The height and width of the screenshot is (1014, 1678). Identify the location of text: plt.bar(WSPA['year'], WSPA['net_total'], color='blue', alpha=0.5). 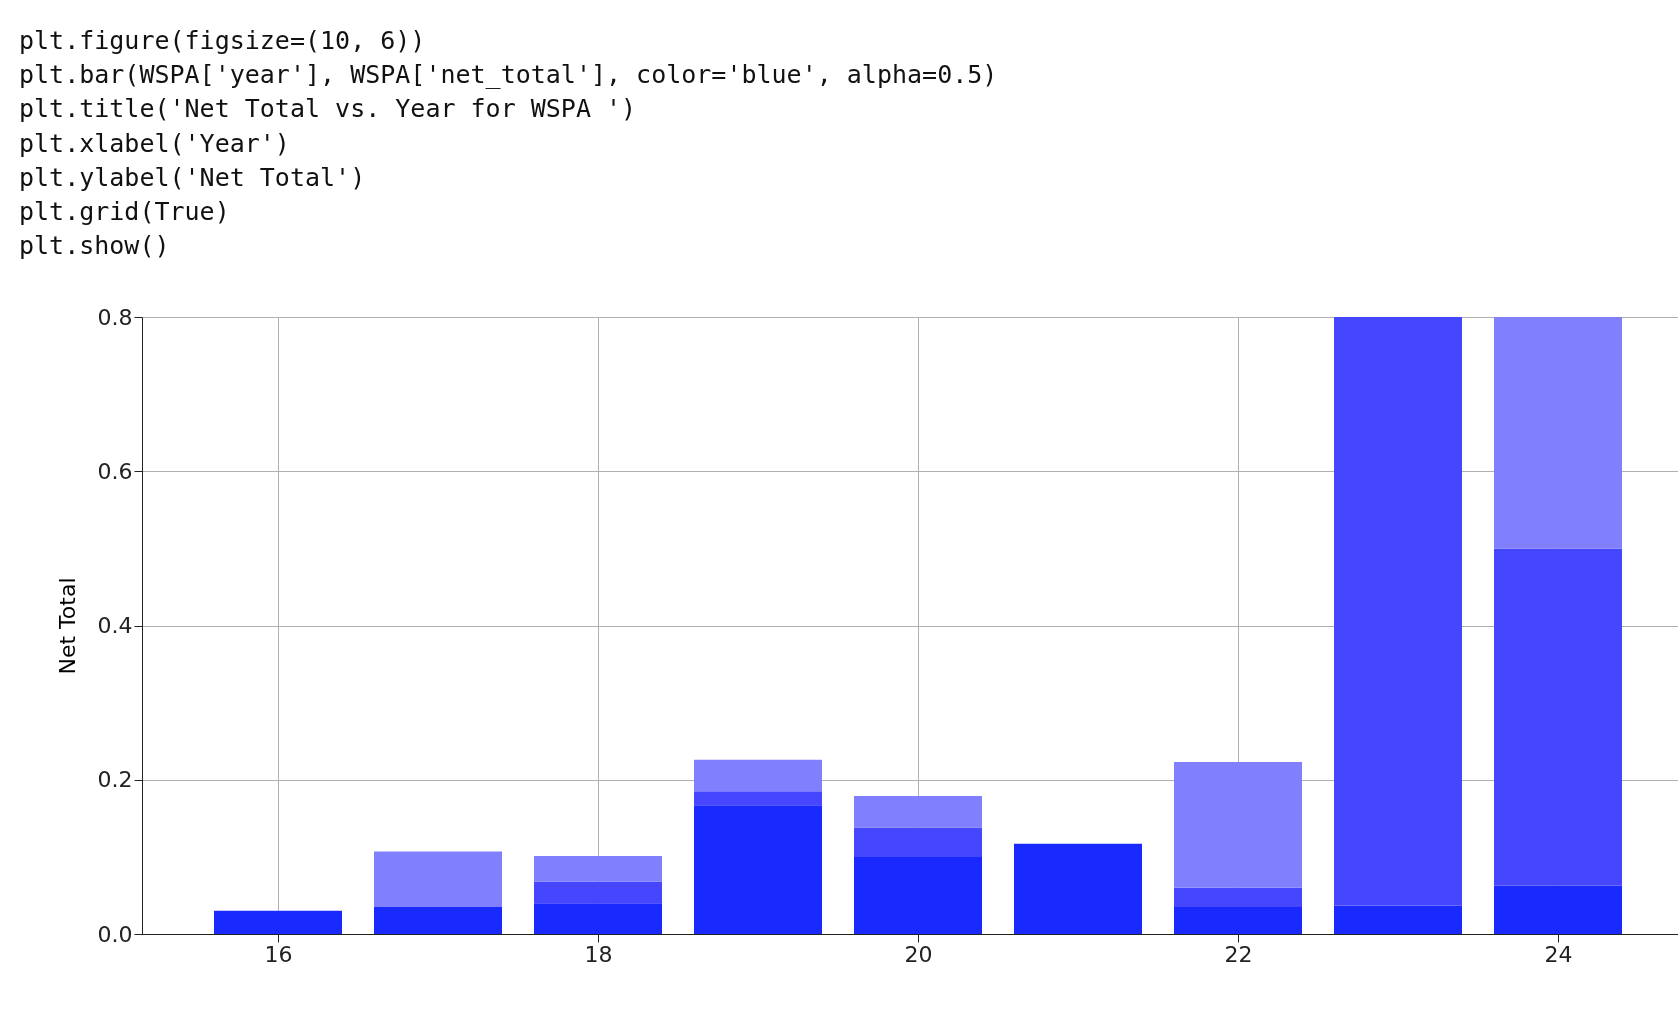
(508, 75).